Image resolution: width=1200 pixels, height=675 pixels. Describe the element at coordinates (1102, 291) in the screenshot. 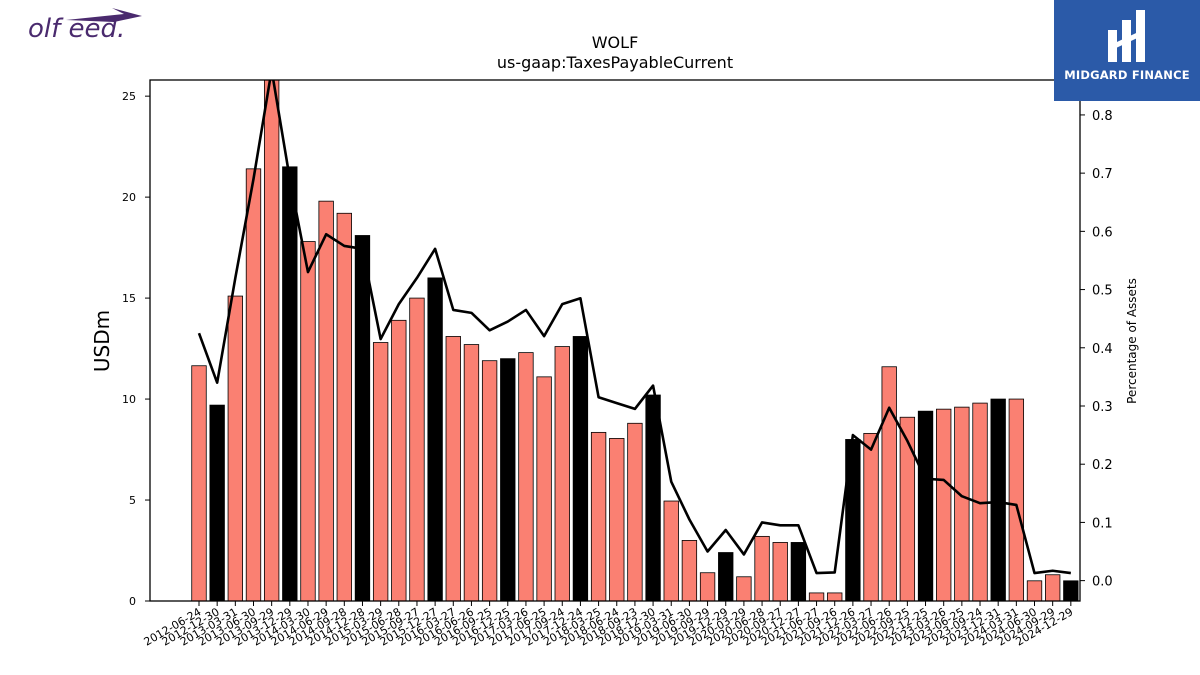

I see `y2-tick-label: 0.5` at that location.